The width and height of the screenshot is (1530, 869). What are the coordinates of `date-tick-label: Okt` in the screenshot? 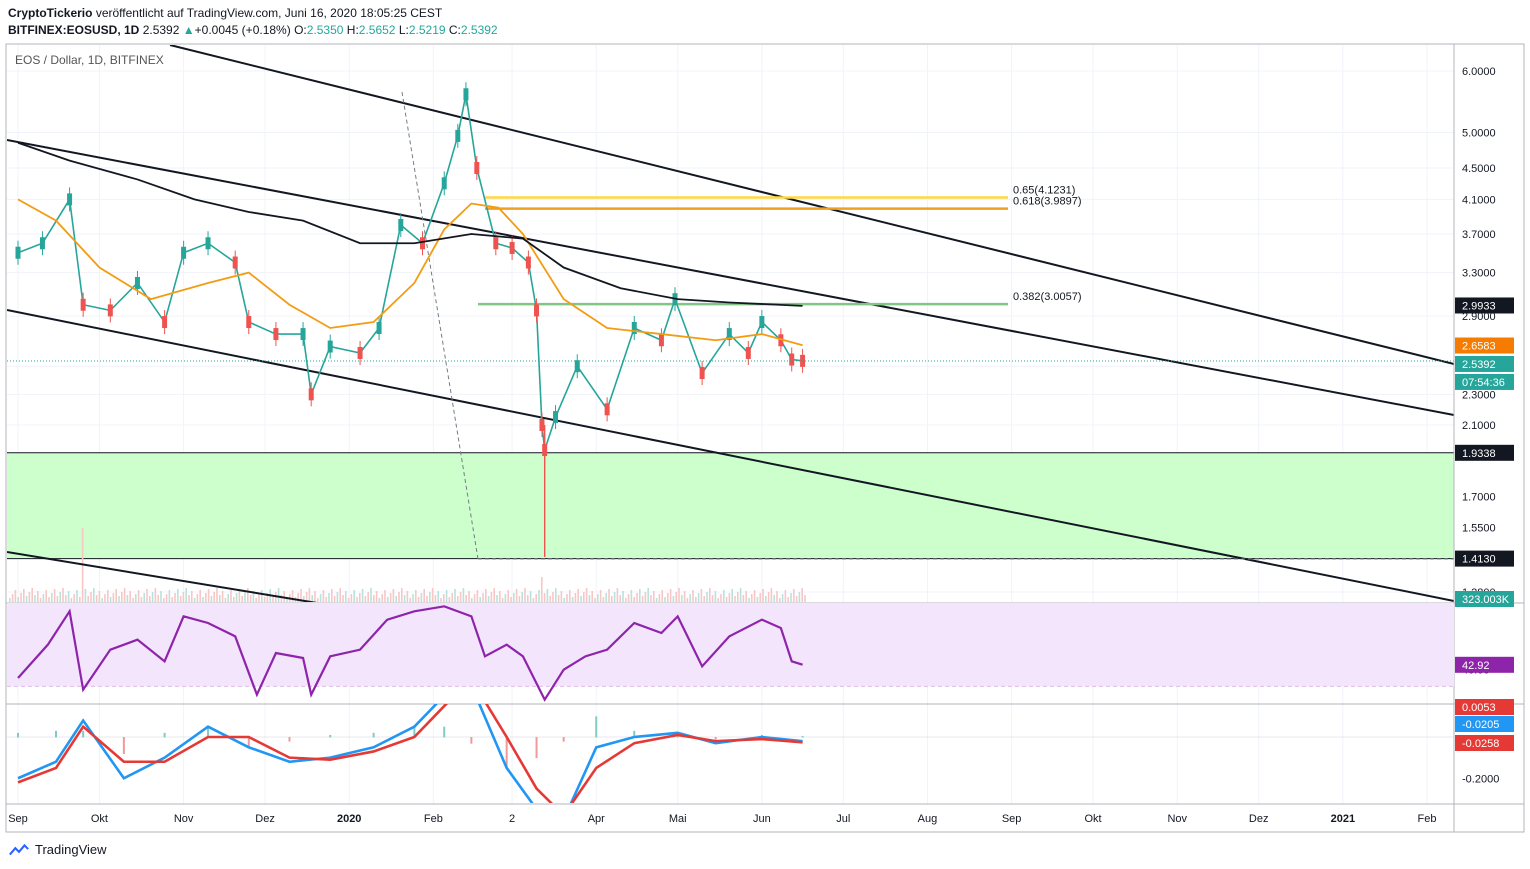 It's located at (1093, 819).